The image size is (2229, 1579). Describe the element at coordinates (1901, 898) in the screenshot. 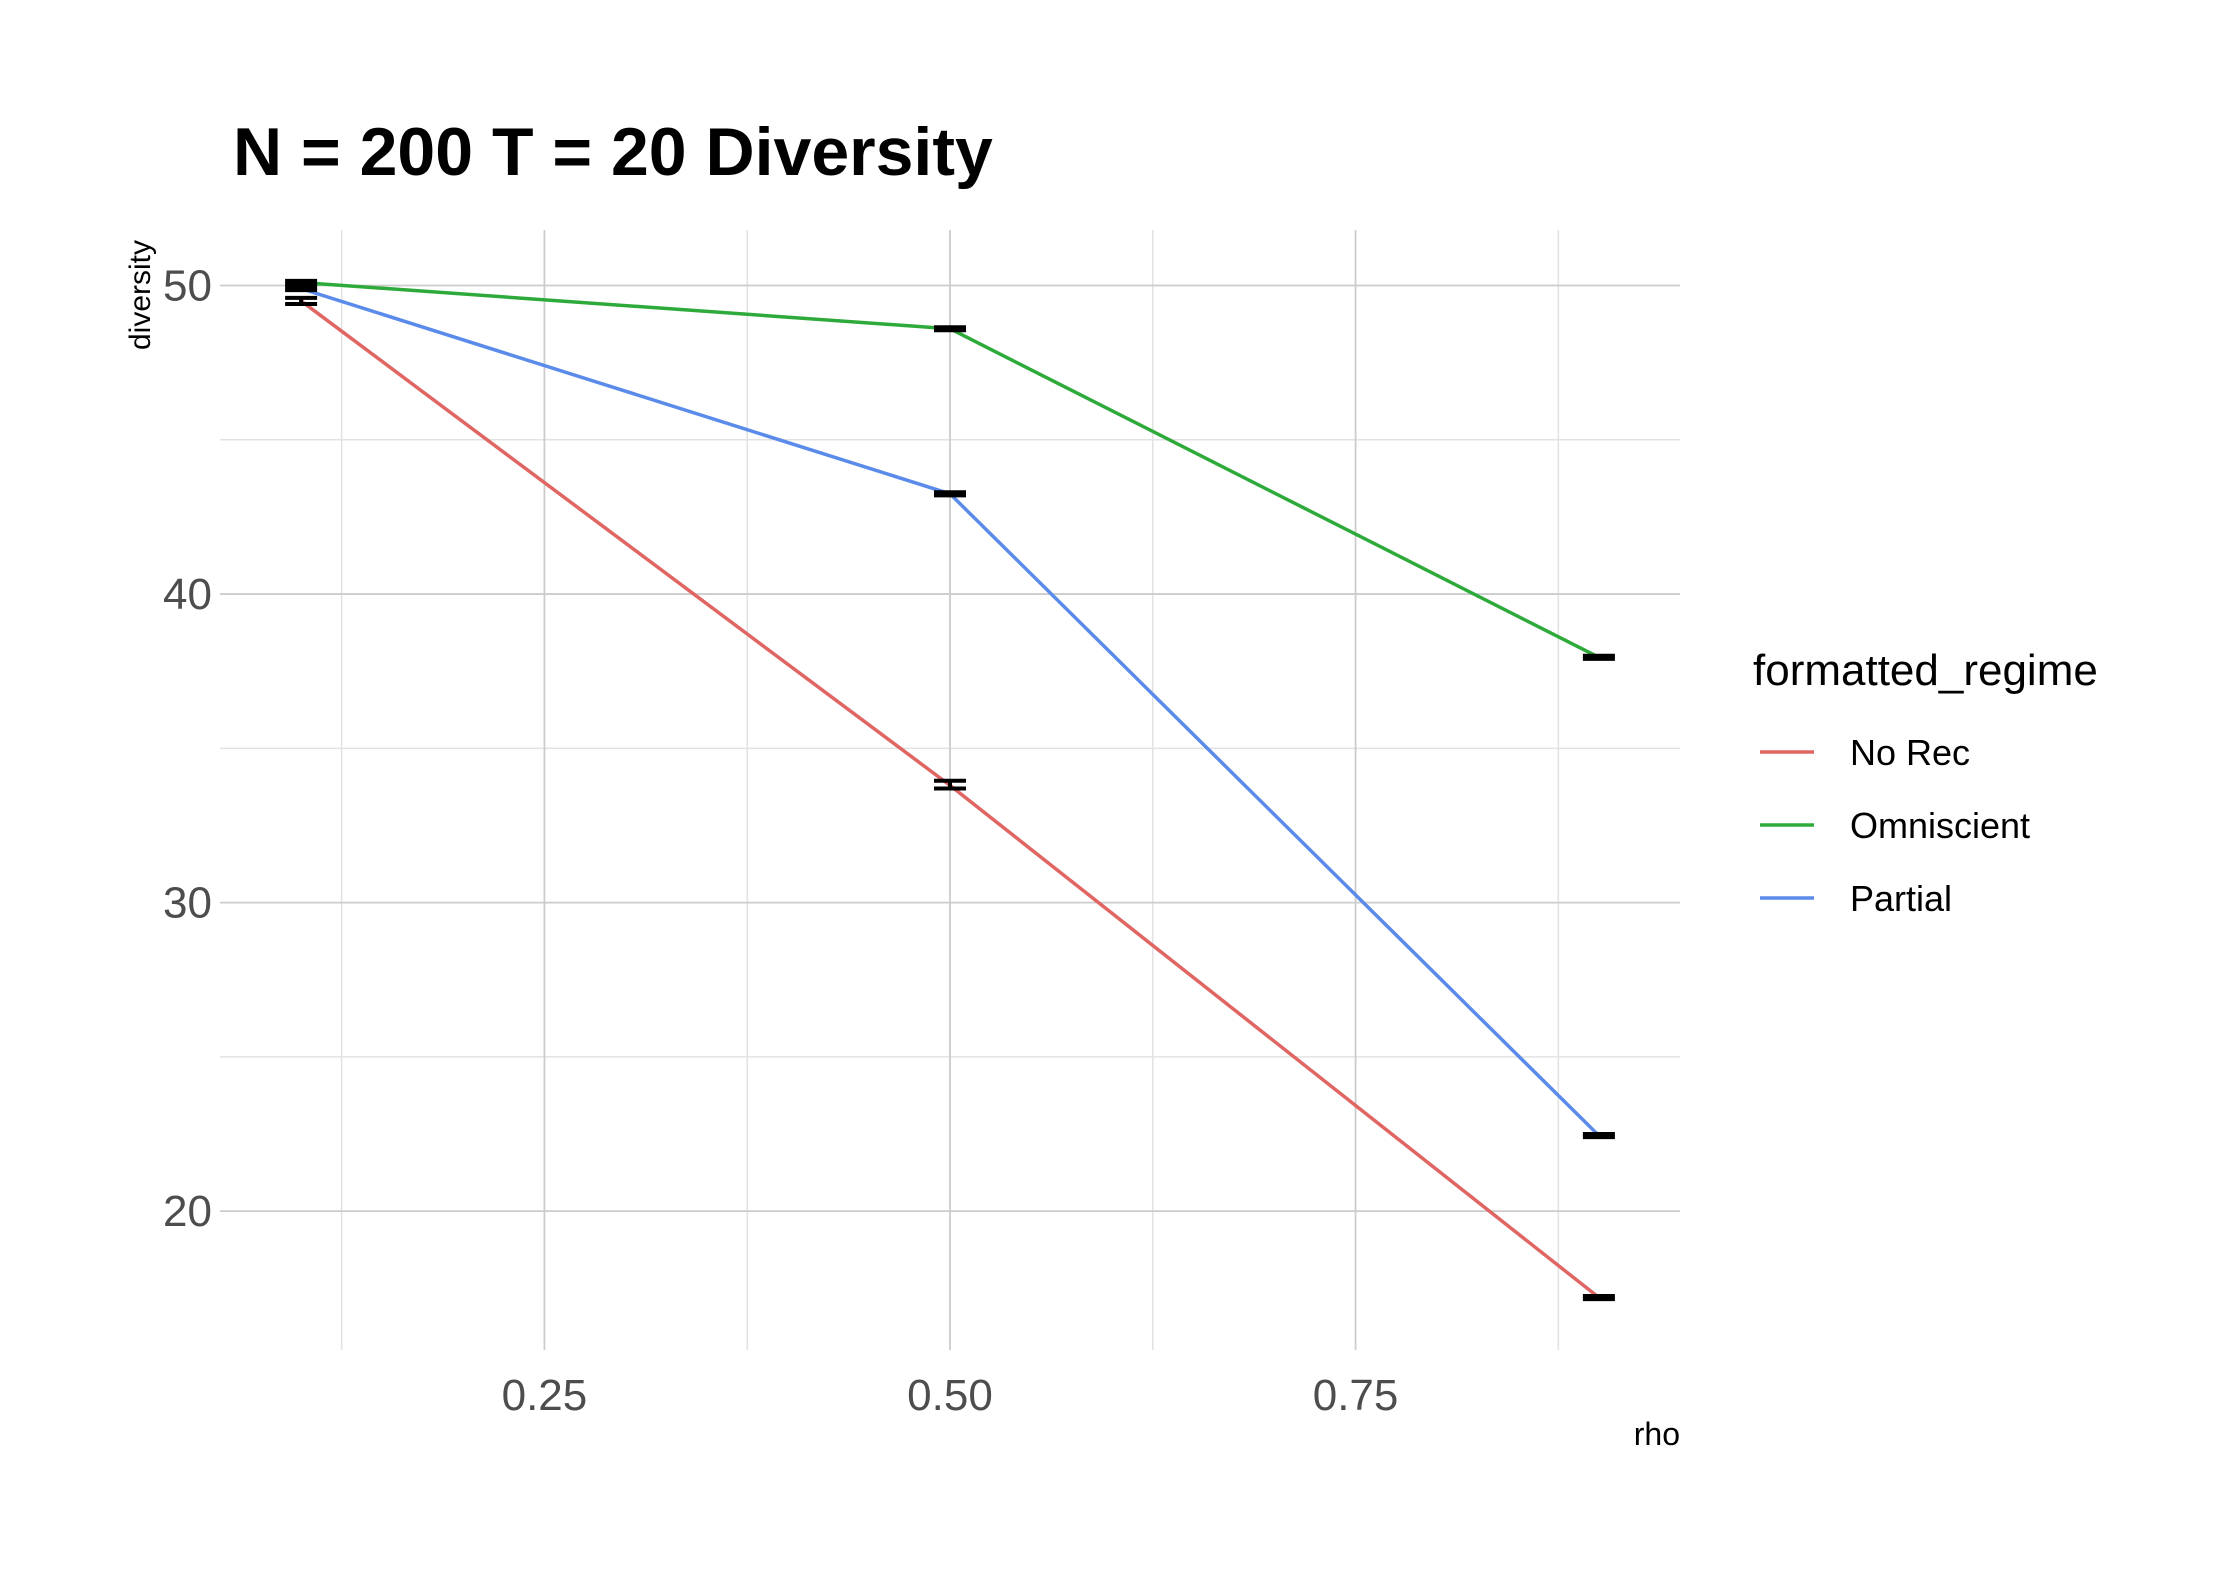

I see `legend-label-partial: Partial` at that location.